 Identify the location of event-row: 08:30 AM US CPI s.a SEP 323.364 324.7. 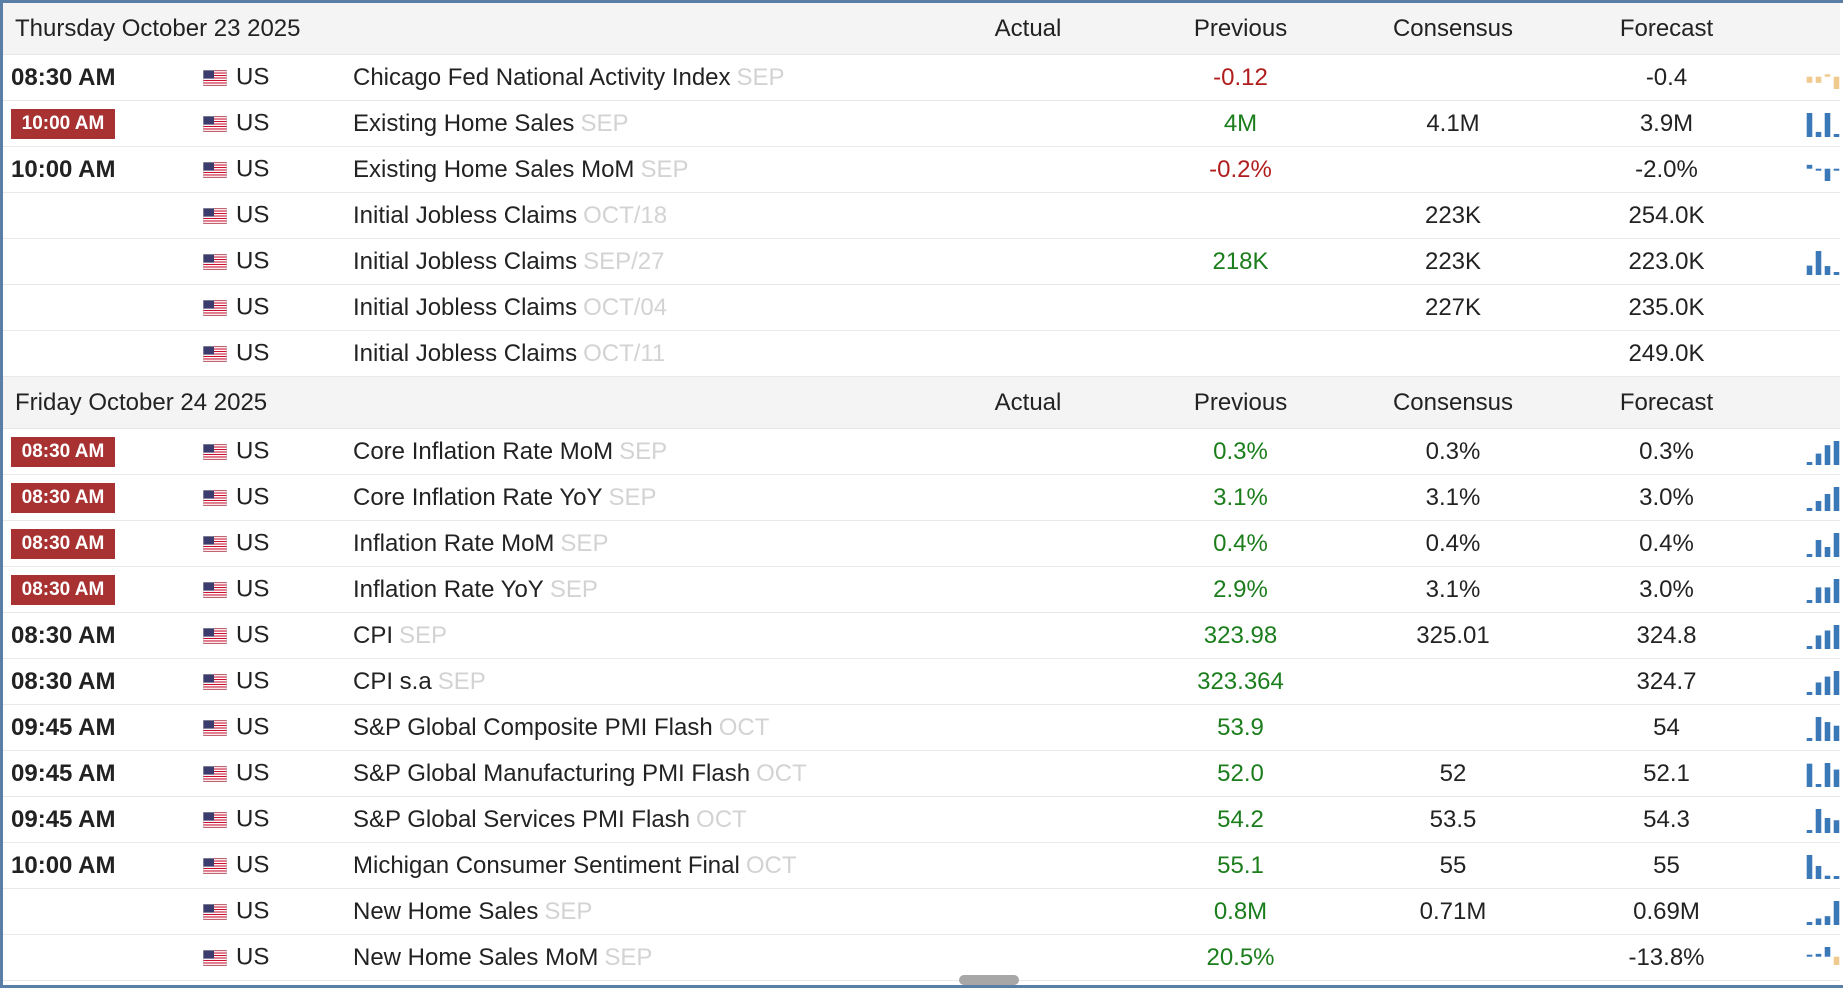
(921, 681).